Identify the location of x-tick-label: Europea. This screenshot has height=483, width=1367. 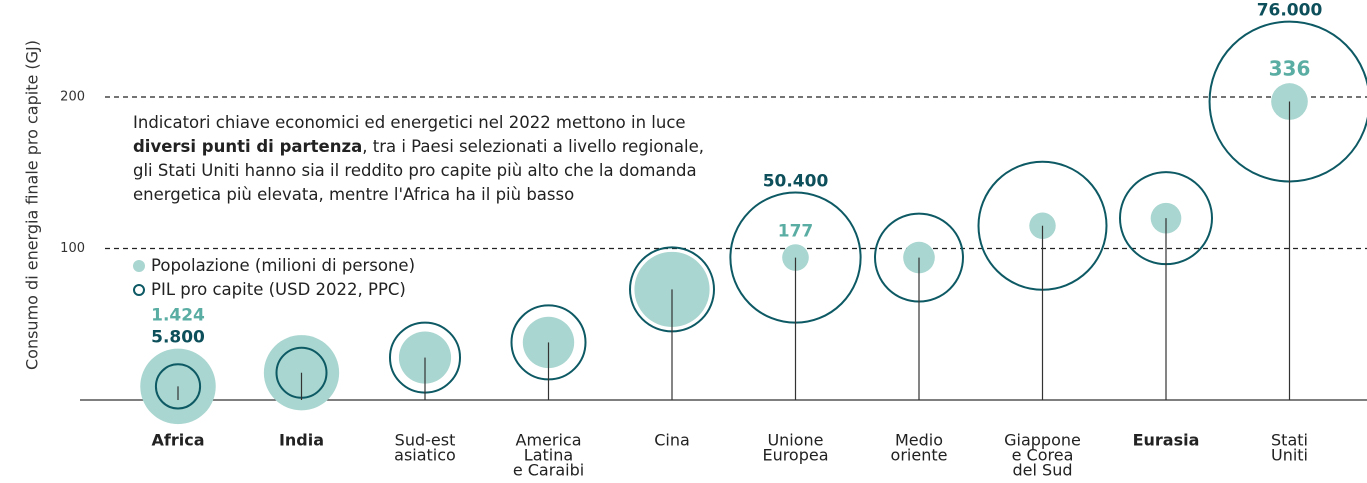
(795, 455).